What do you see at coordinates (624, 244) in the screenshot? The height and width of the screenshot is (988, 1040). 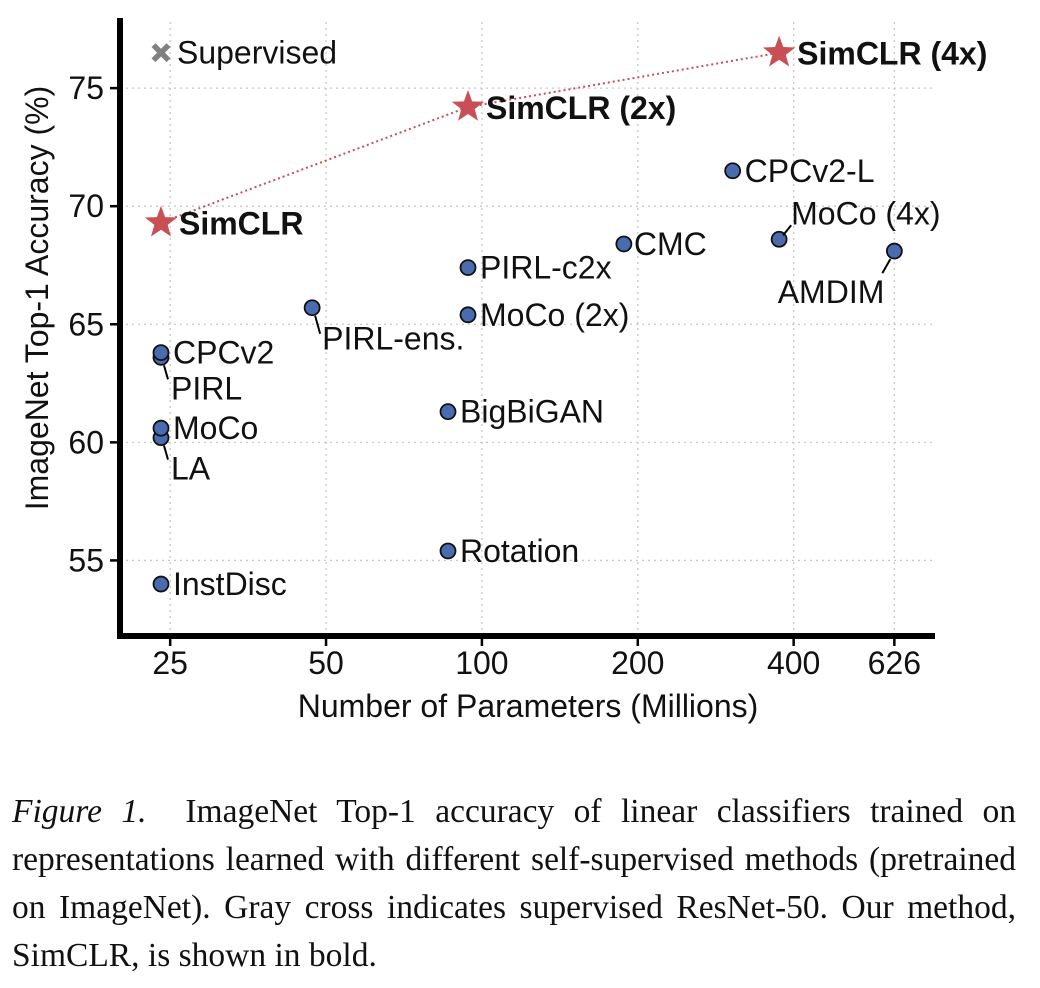 I see `point-cmc` at bounding box center [624, 244].